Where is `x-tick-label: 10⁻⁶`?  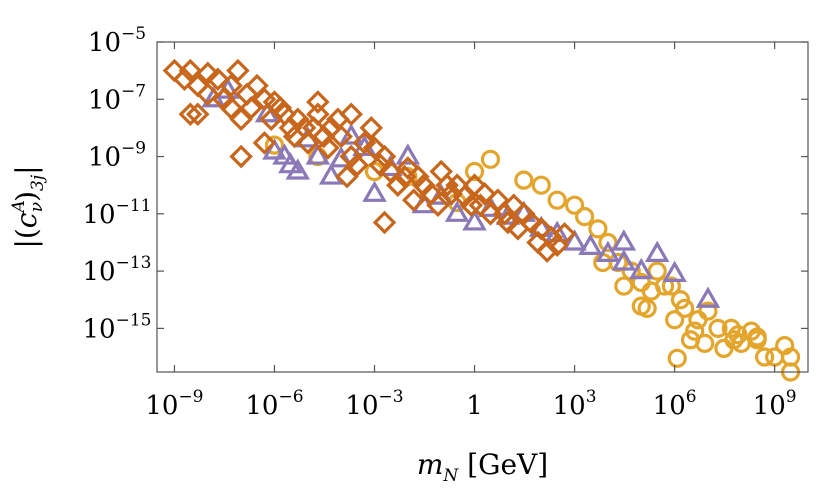 x-tick-label: 10⁻⁶ is located at coordinates (274, 404).